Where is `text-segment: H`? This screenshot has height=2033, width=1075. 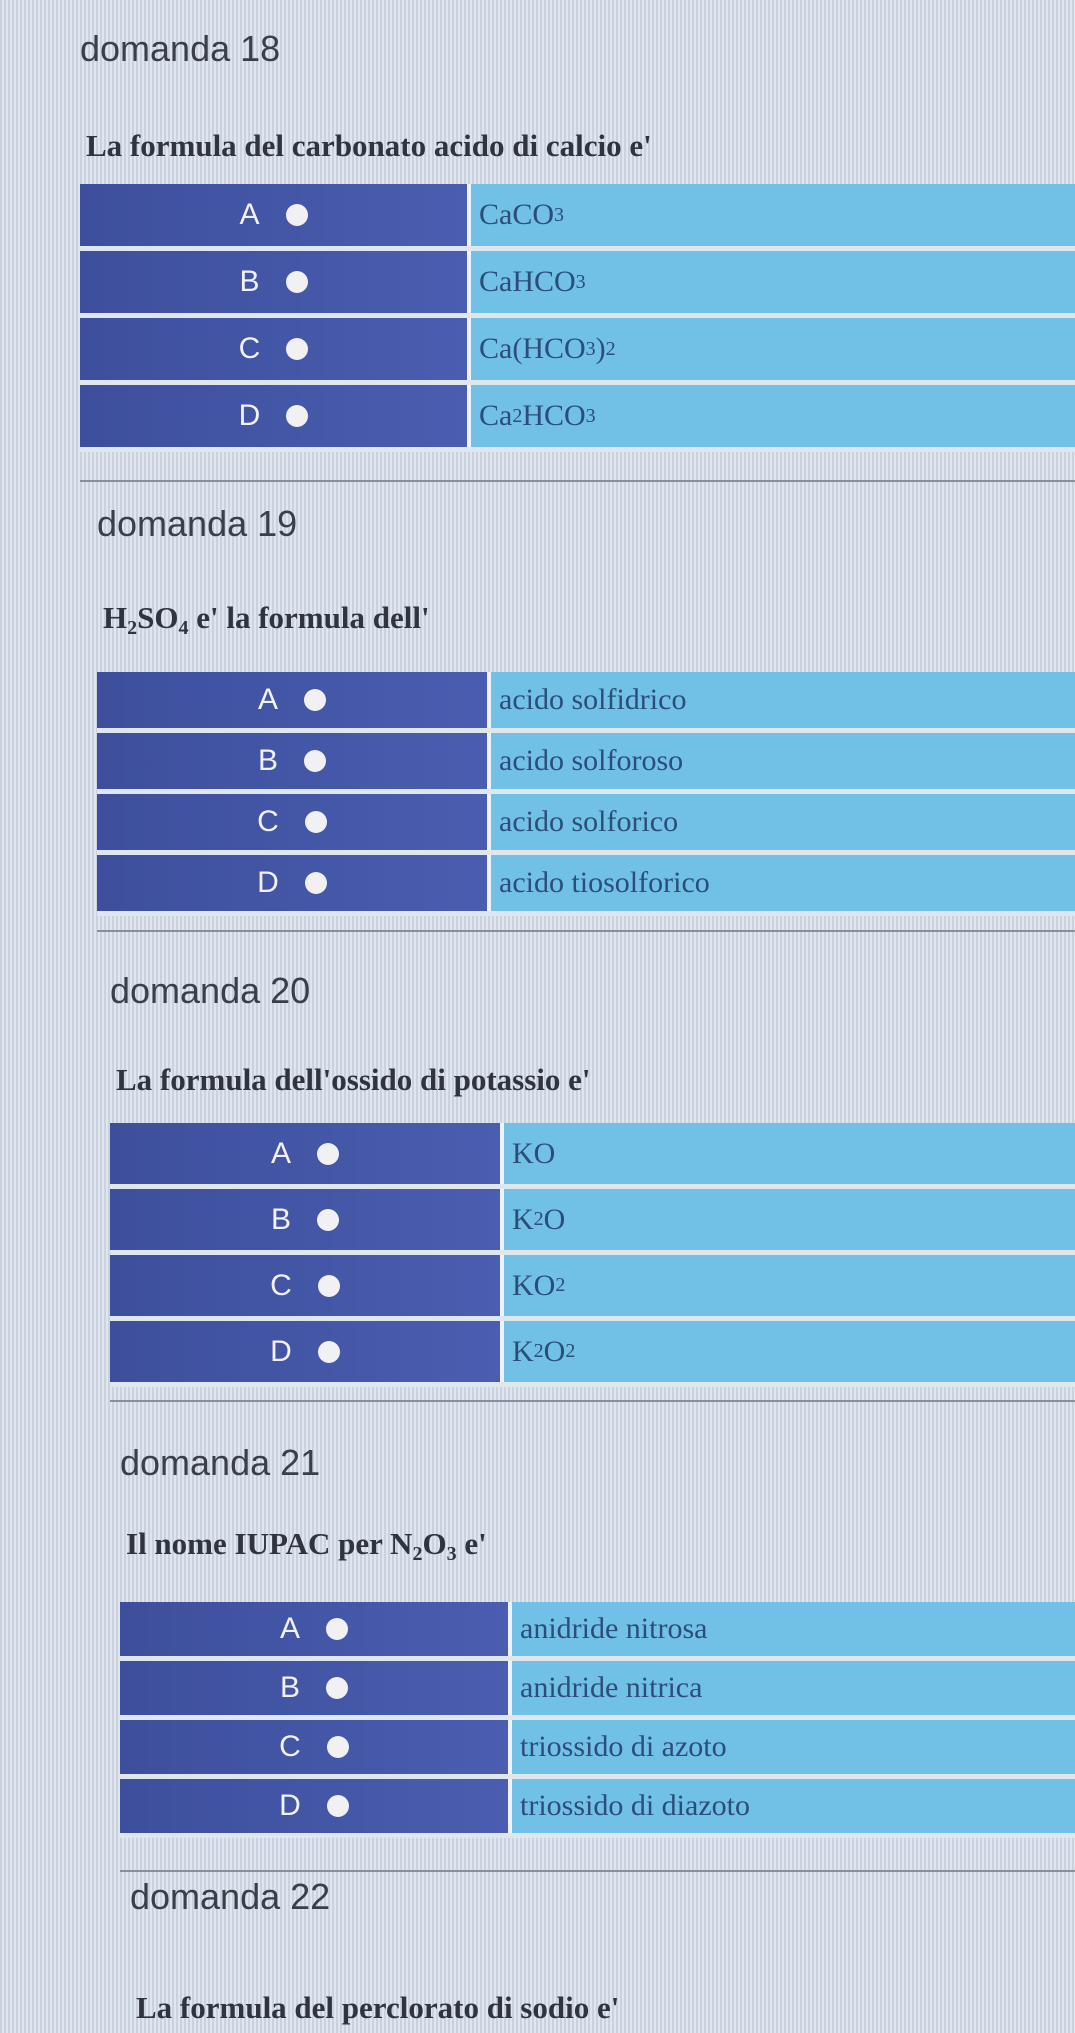
text-segment: H is located at coordinates (115, 617).